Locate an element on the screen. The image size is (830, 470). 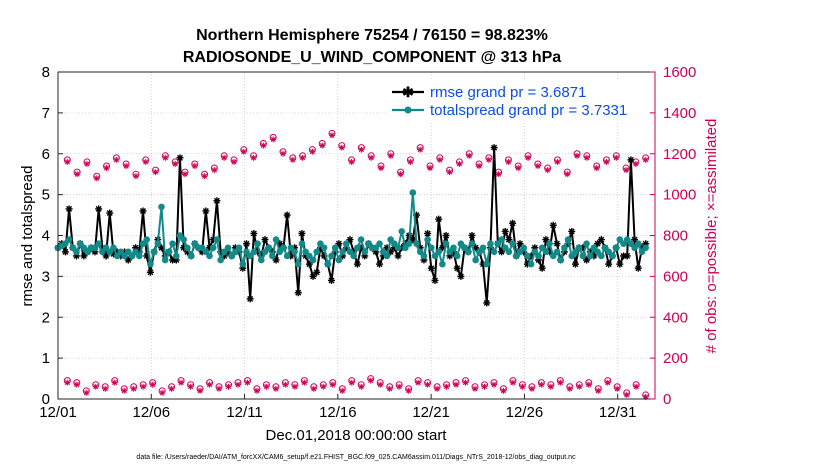
x-tick-label: 12/21 is located at coordinates (431, 412).